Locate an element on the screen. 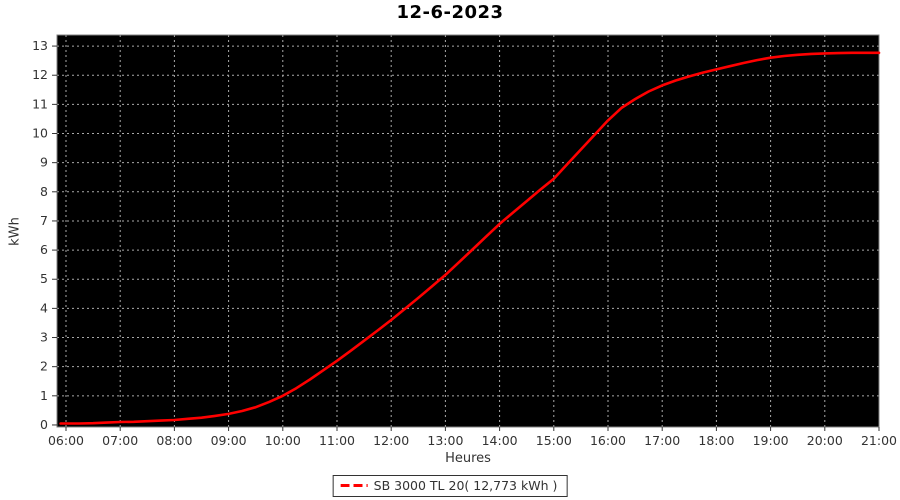 This screenshot has height=500, width=900. y-tick-label: 13 is located at coordinates (40, 45).